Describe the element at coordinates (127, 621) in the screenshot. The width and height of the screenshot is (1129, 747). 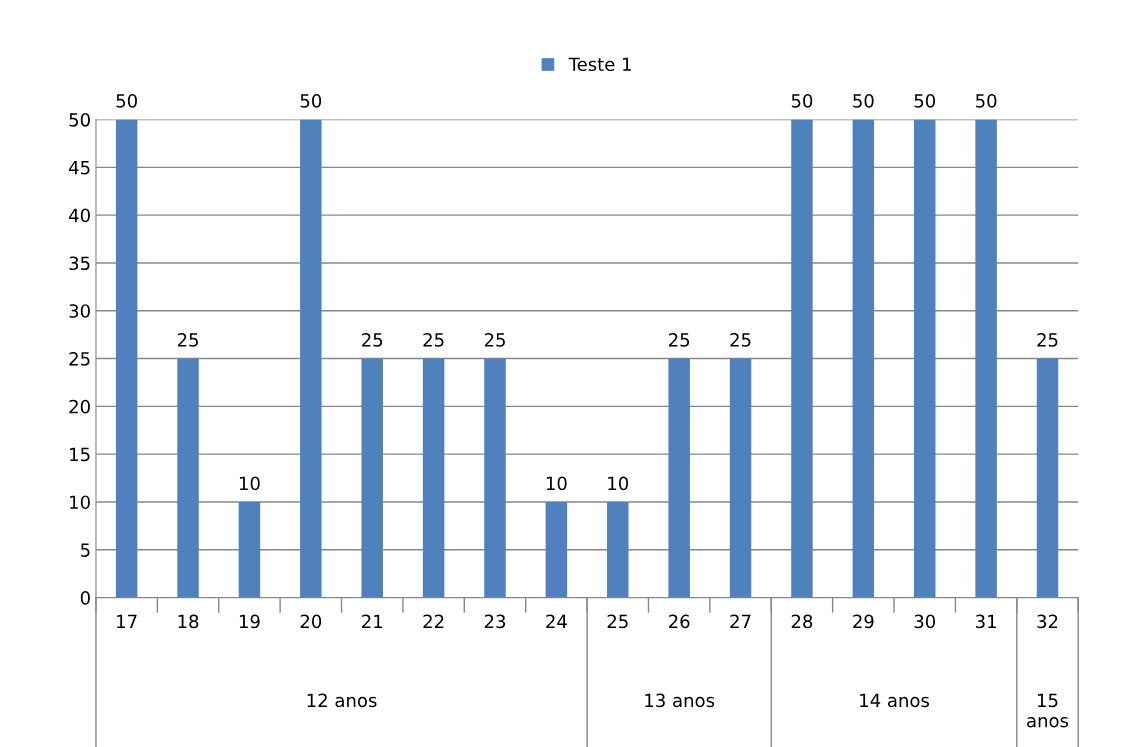
I see `x-tick-label: 17` at that location.